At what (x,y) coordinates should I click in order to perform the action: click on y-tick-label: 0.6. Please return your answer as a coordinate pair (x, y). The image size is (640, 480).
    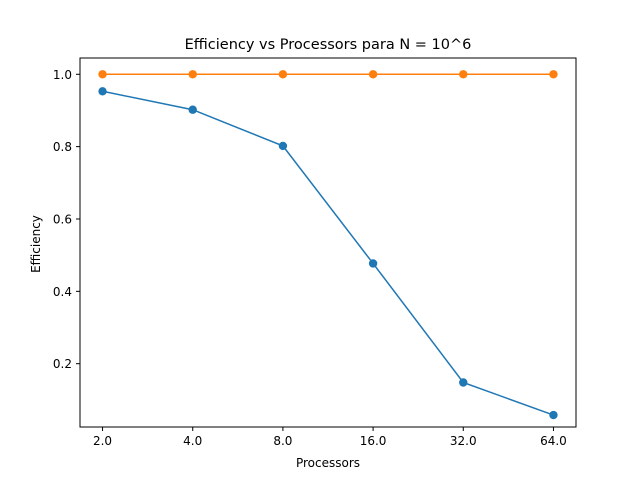
    Looking at the image, I should click on (62, 219).